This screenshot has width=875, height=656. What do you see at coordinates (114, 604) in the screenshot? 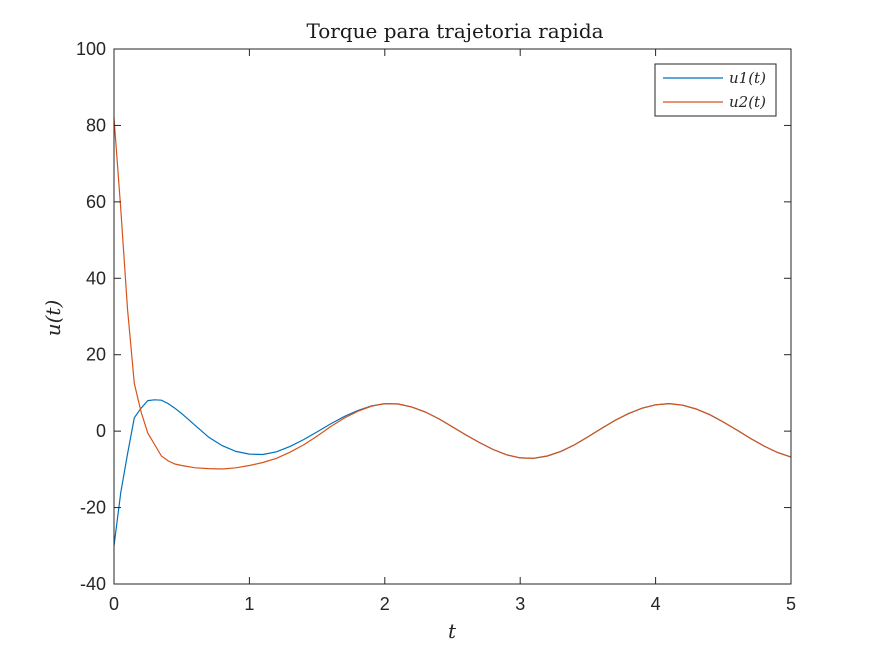
I see `x-tick-label: 0` at bounding box center [114, 604].